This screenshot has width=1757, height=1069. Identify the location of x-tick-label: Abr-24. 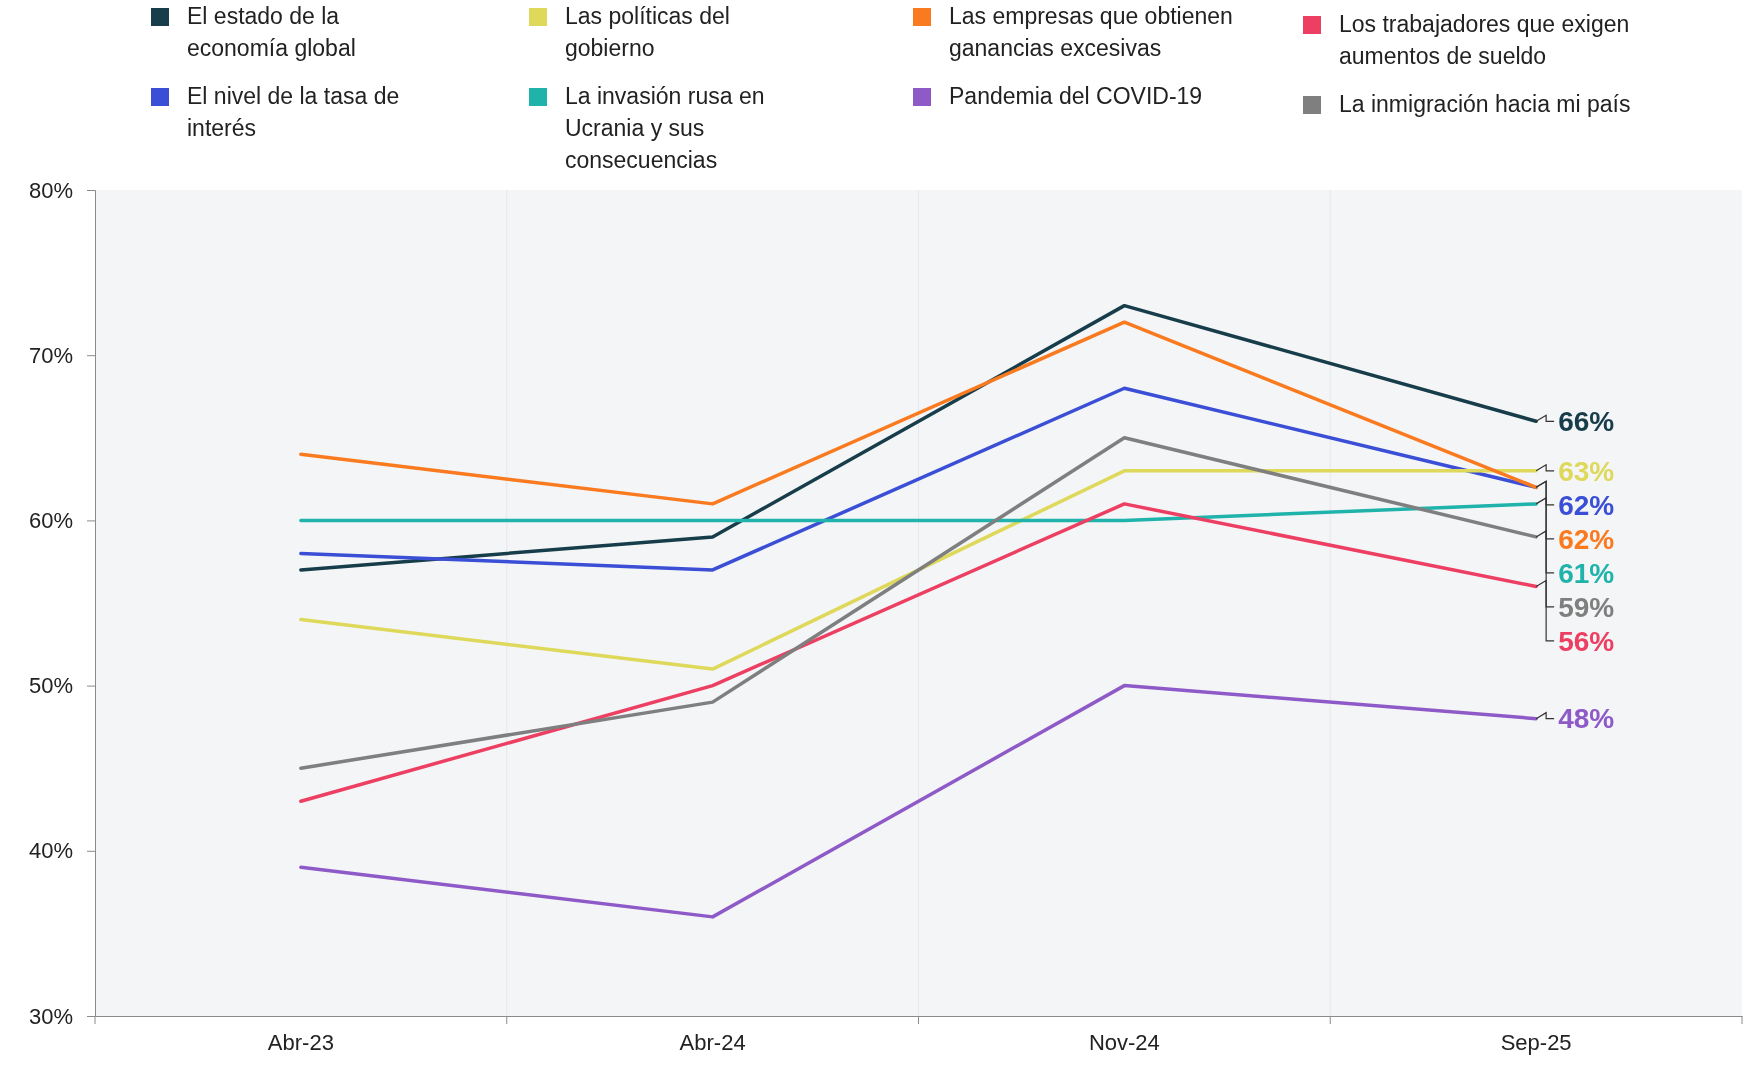
(712, 1042).